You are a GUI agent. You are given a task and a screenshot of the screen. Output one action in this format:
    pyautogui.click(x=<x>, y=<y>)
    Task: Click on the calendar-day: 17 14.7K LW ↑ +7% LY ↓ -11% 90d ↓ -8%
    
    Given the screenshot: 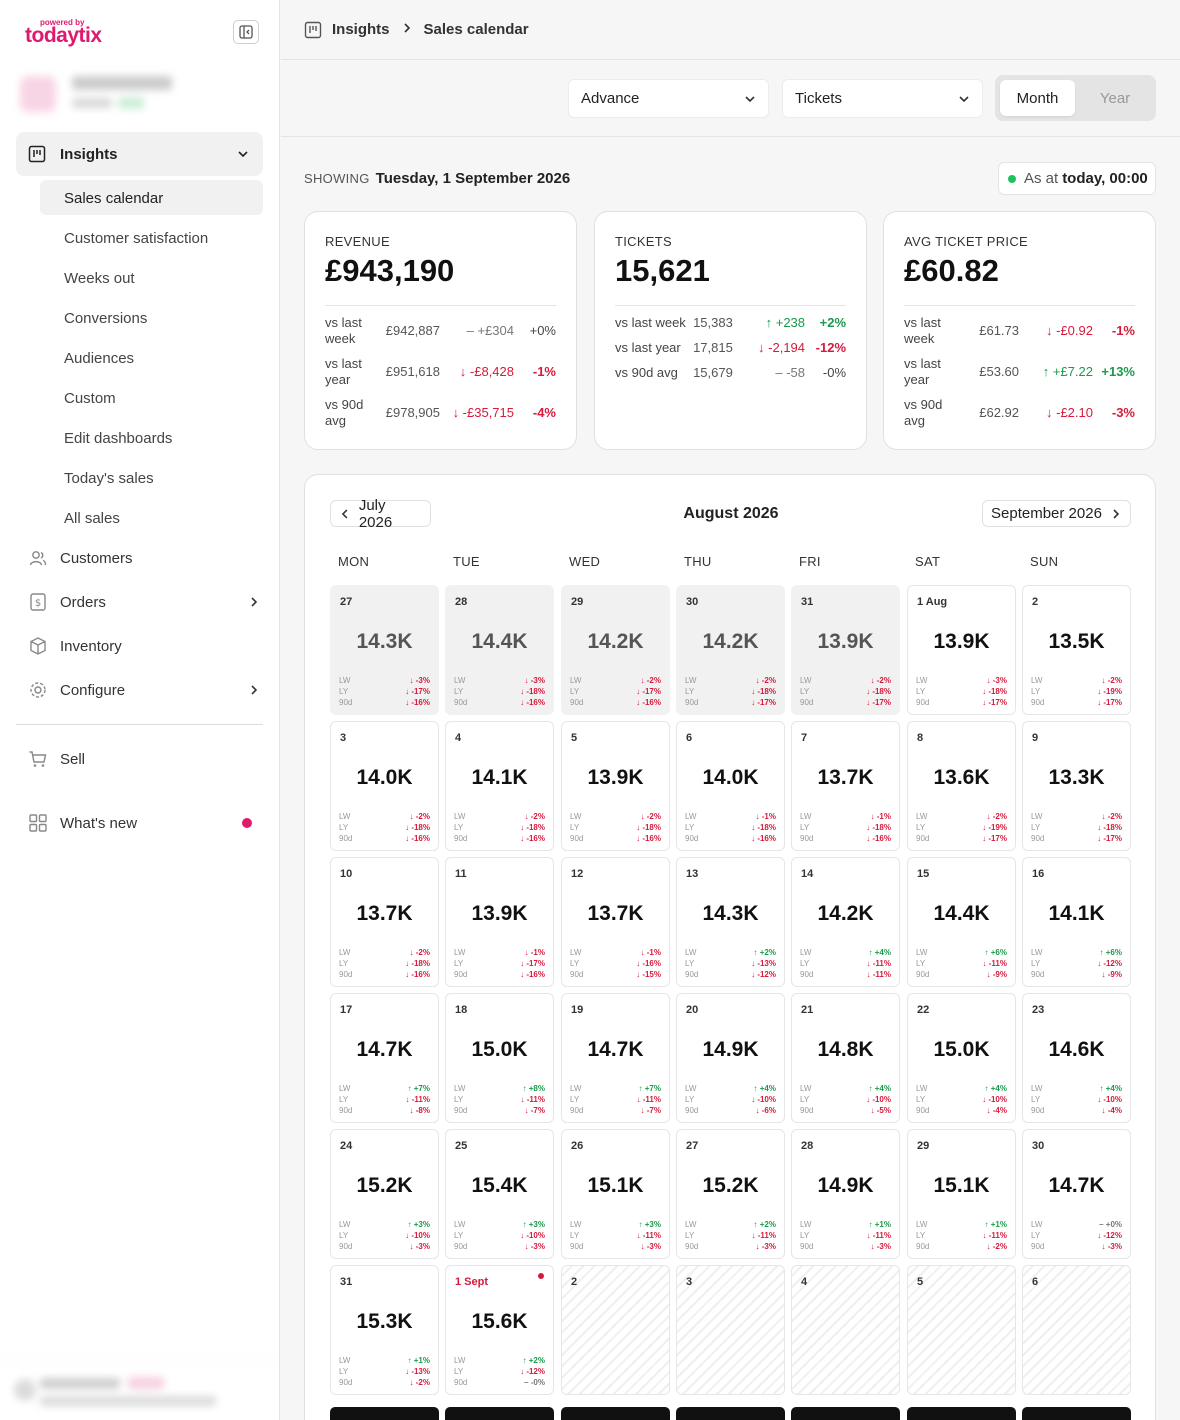 What is the action you would take?
    pyautogui.click(x=384, y=1058)
    